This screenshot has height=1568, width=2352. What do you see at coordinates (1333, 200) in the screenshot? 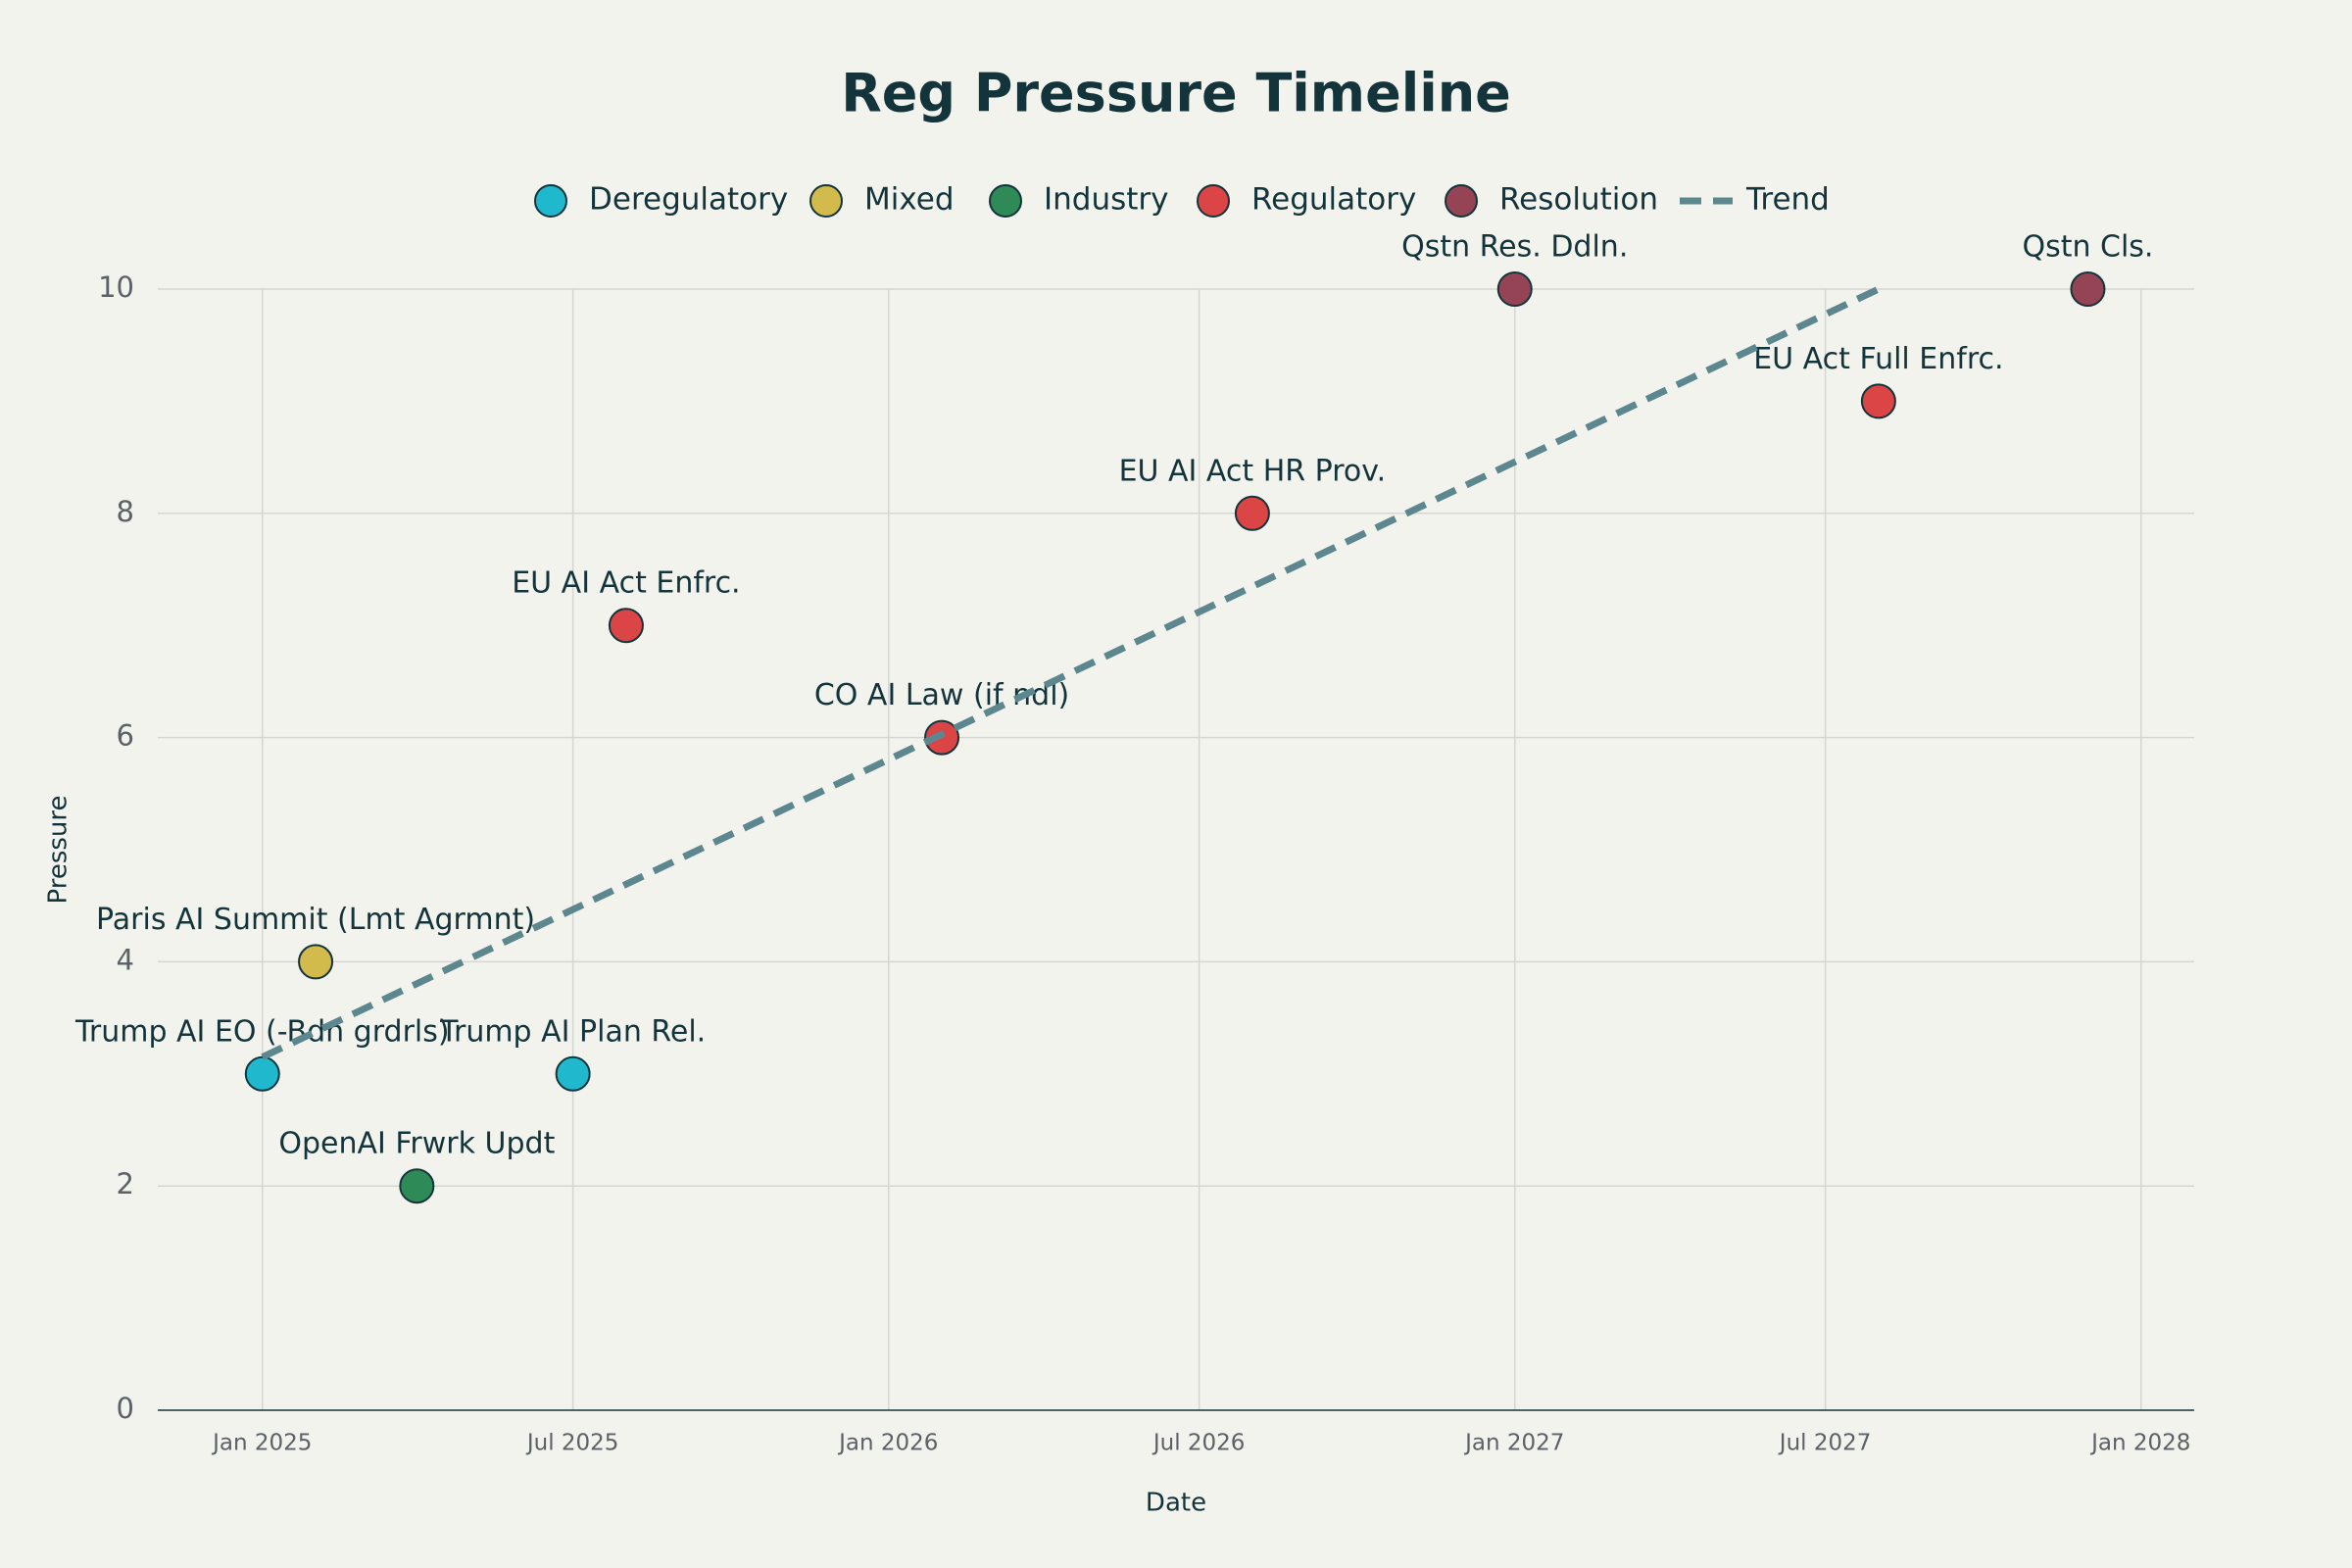
I see `legend-label: Regulatory` at bounding box center [1333, 200].